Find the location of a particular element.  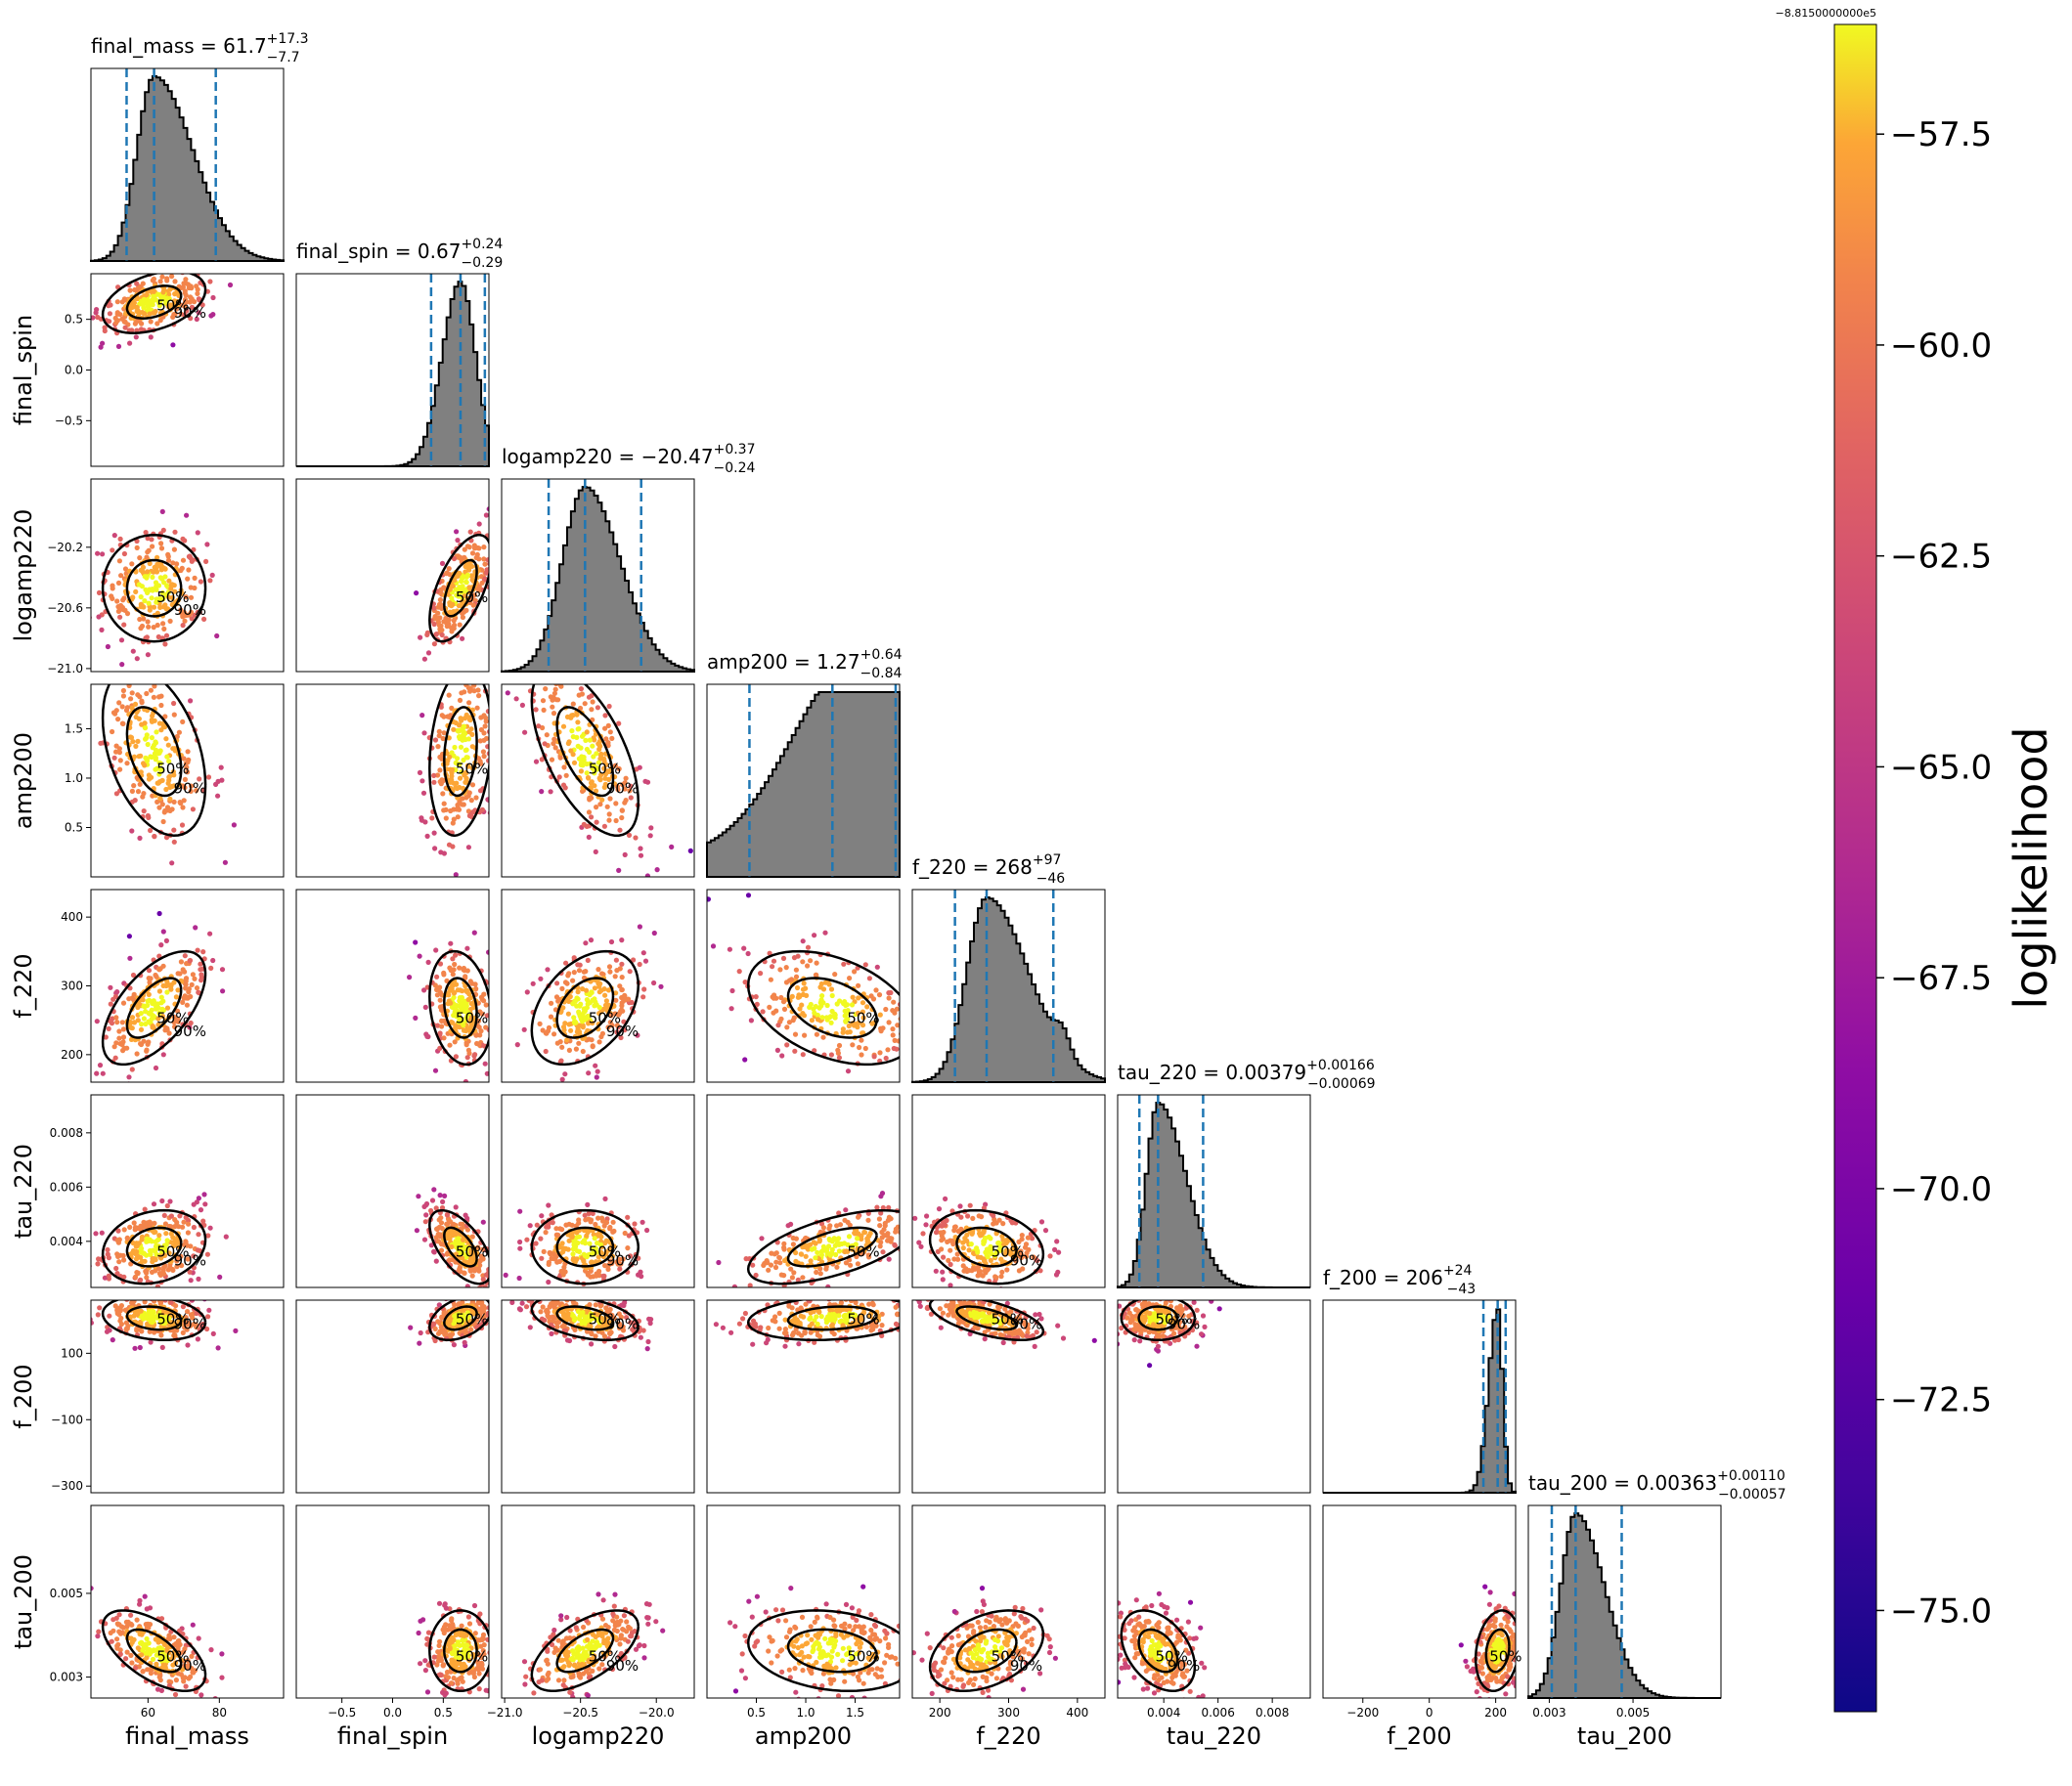

scatter-points is located at coordinates (804, 983).